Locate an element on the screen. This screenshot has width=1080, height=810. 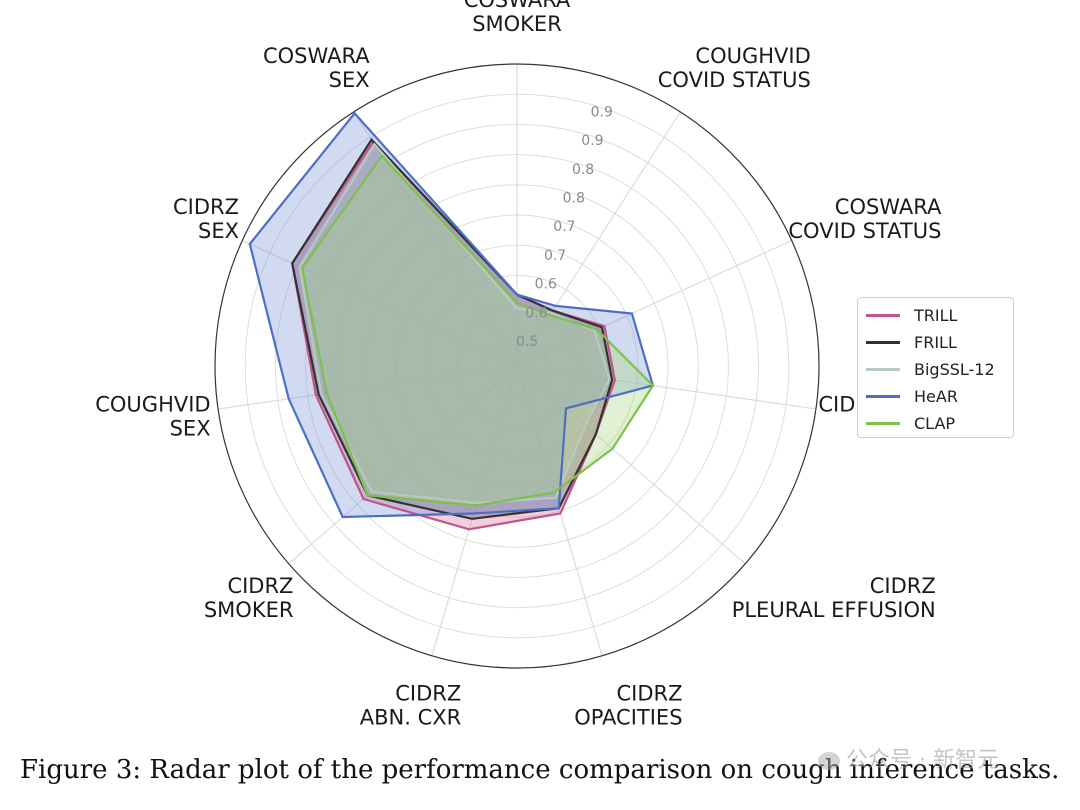
legend-label: BigSSL-12 is located at coordinates (954, 369).